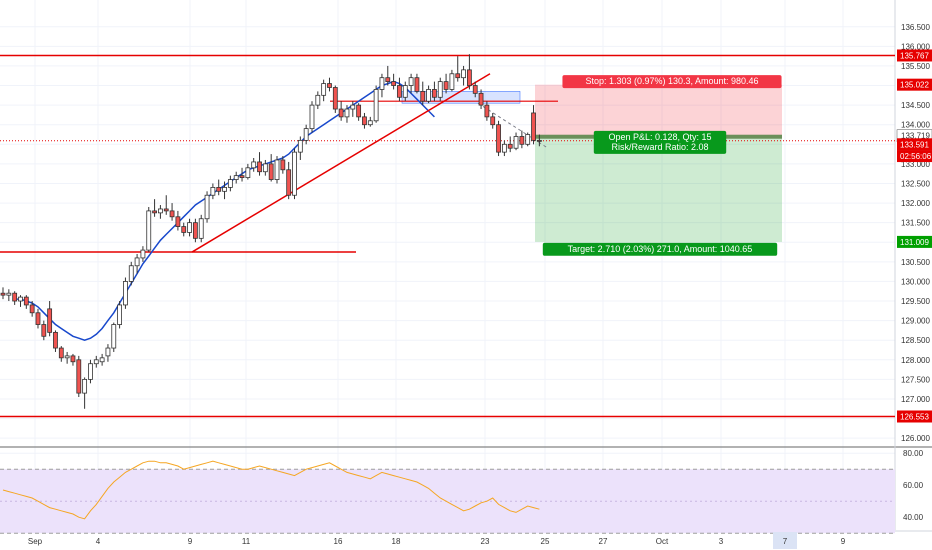  What do you see at coordinates (660, 142) in the screenshot?
I see `pnl-label-bg` at bounding box center [660, 142].